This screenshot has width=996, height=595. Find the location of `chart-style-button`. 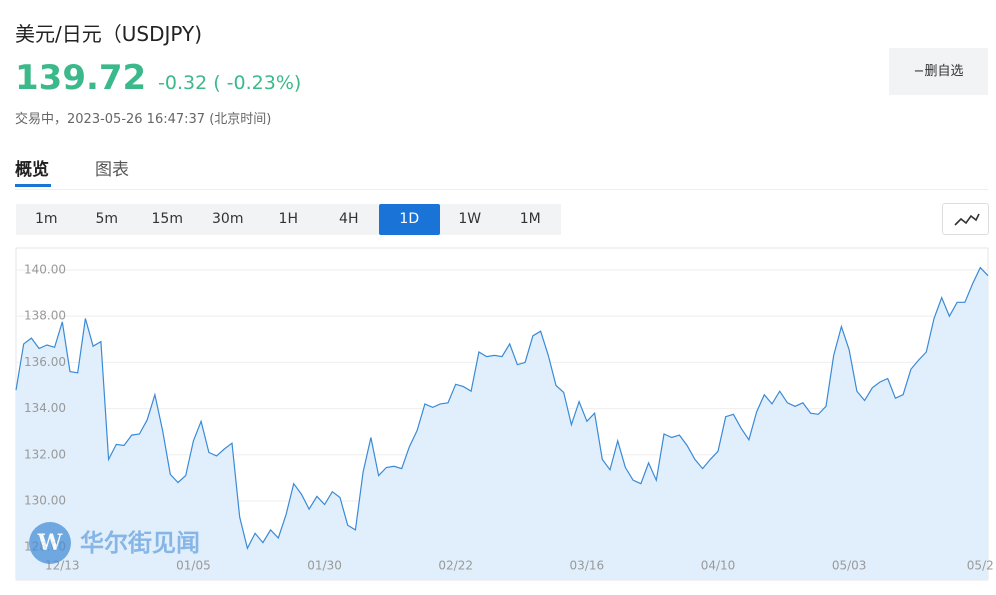

chart-style-button is located at coordinates (965, 219).